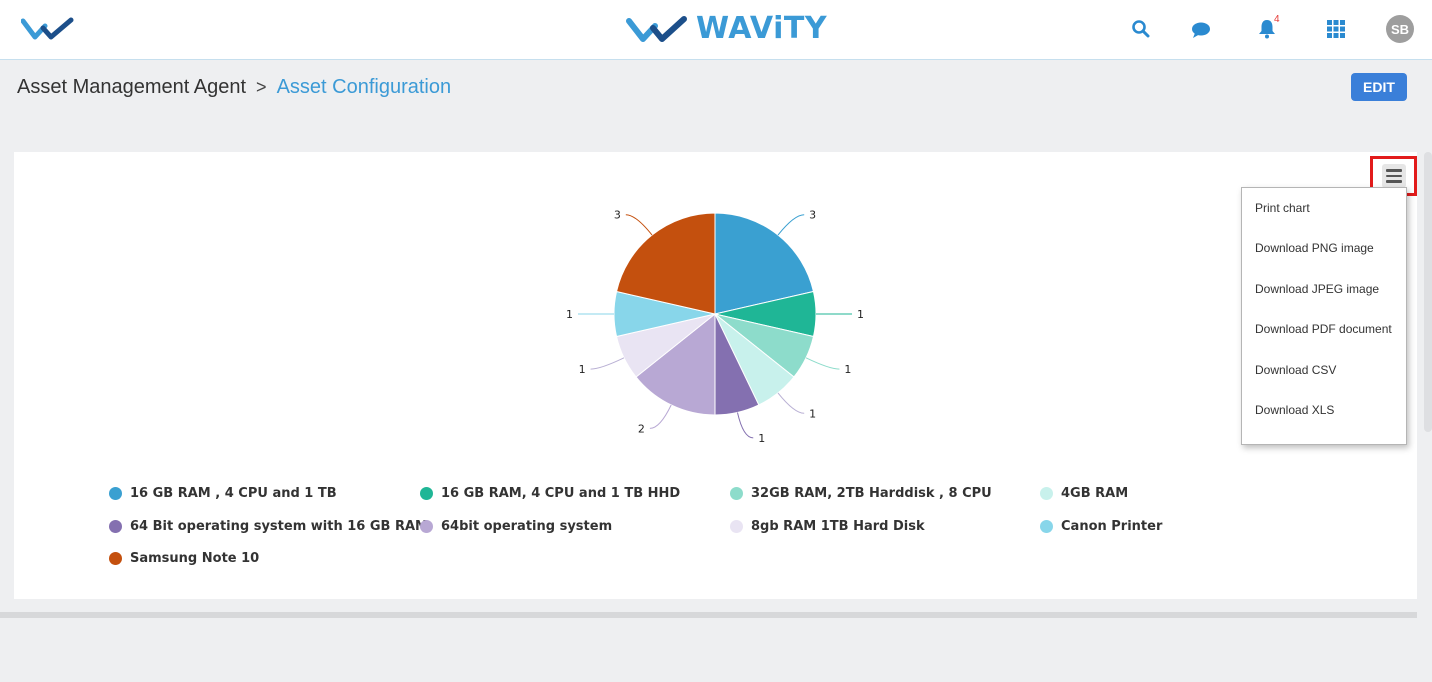  I want to click on legend-item: 16 GB RAM, 4 CPU and 1 TB HHD, so click(550, 493).